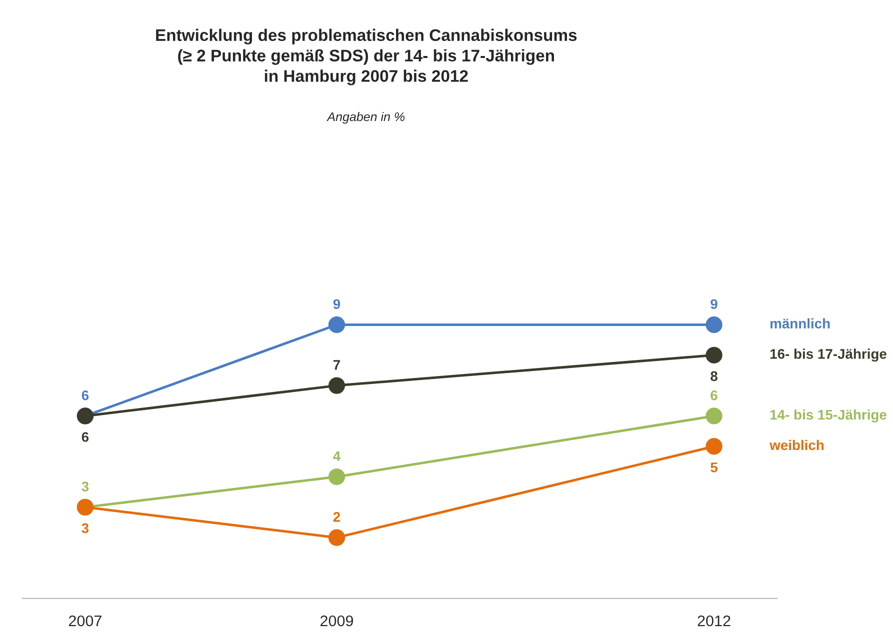  I want to click on data-label: 4, so click(337, 456).